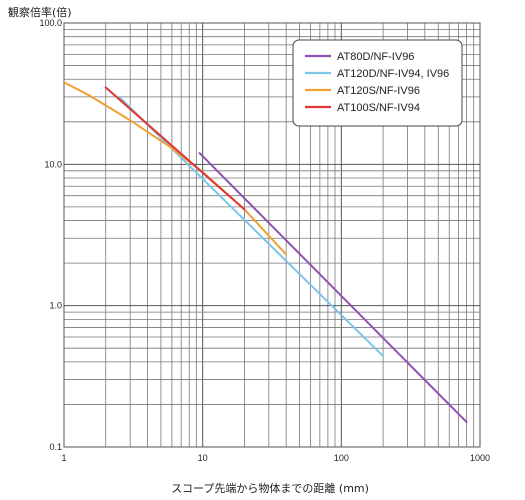  What do you see at coordinates (63, 458) in the screenshot?
I see `x-tick-label: 1` at bounding box center [63, 458].